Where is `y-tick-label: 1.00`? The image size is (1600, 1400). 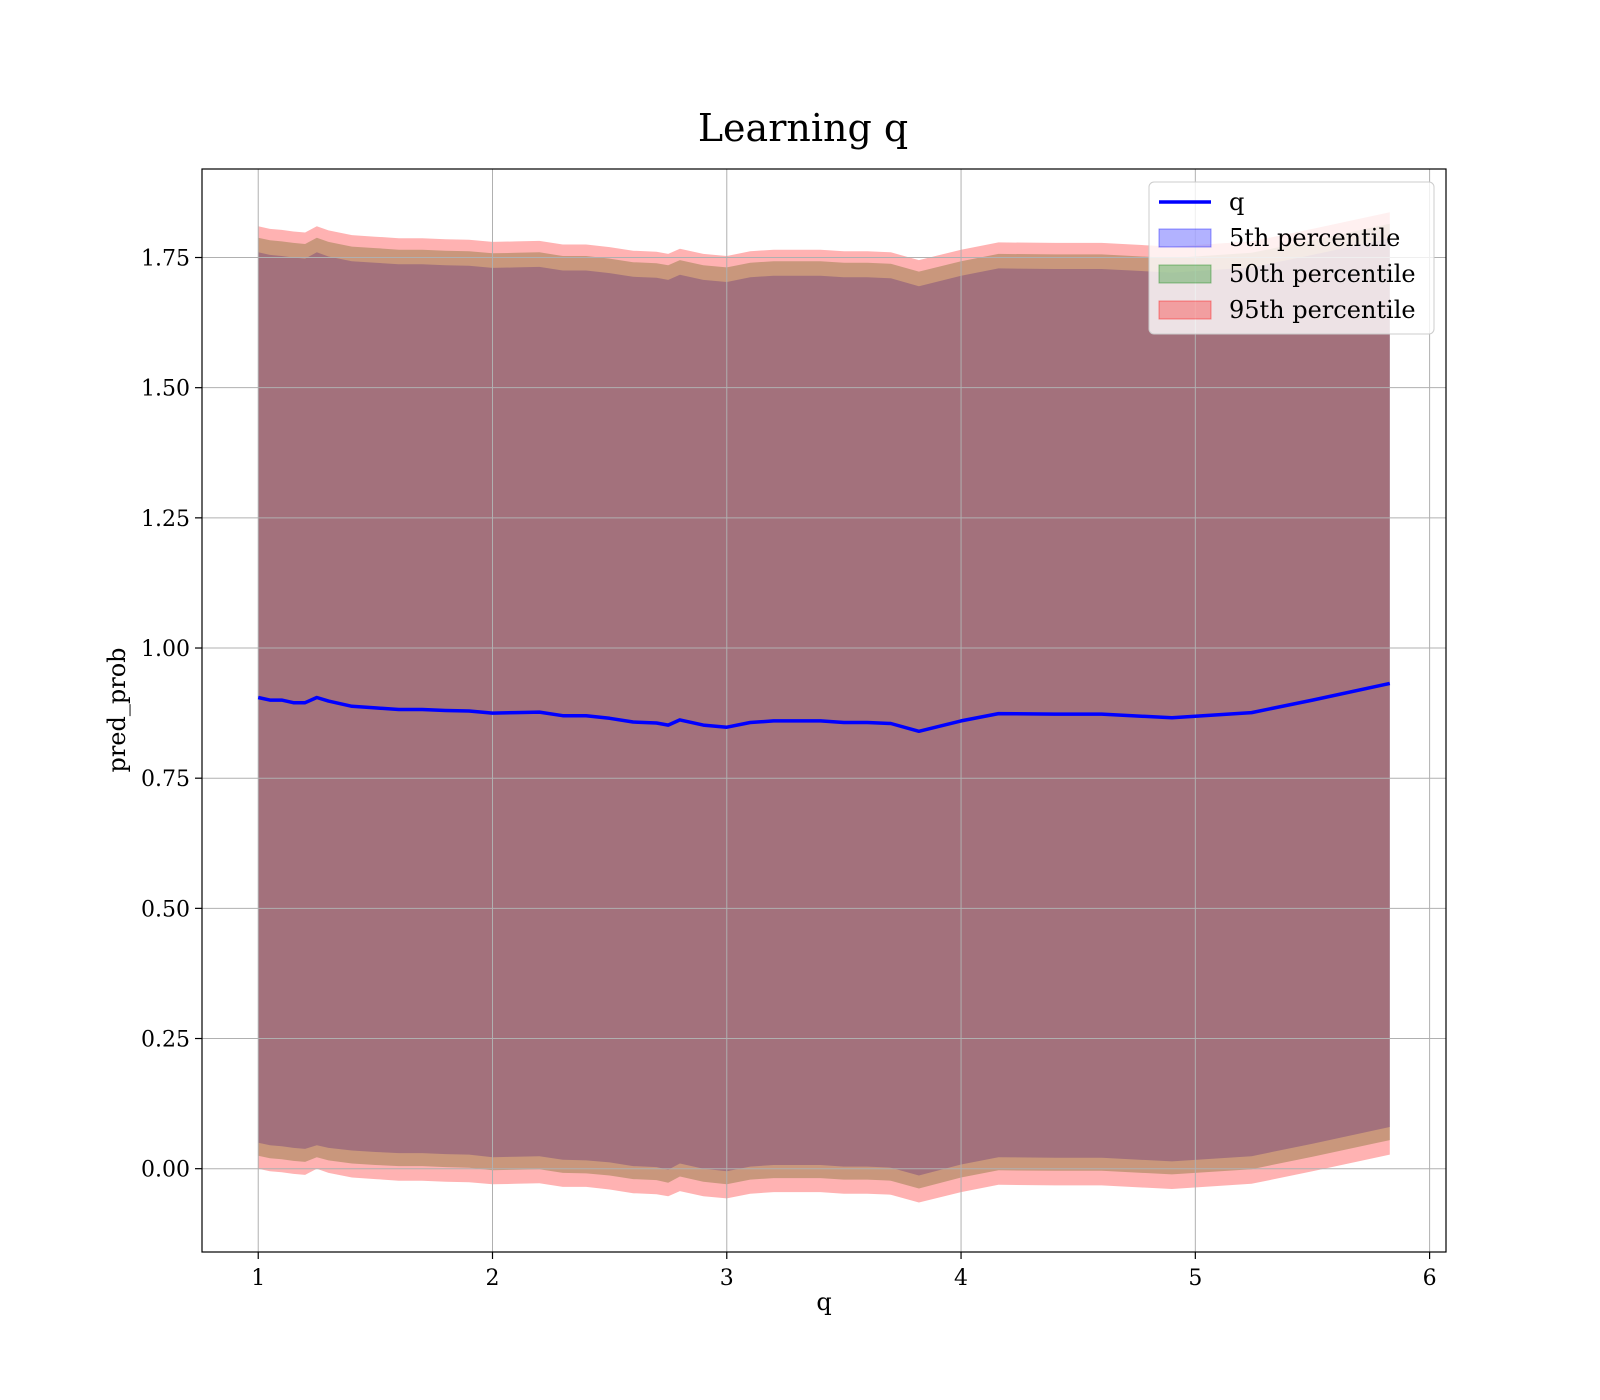
y-tick-label: 1.00 is located at coordinates (165, 649).